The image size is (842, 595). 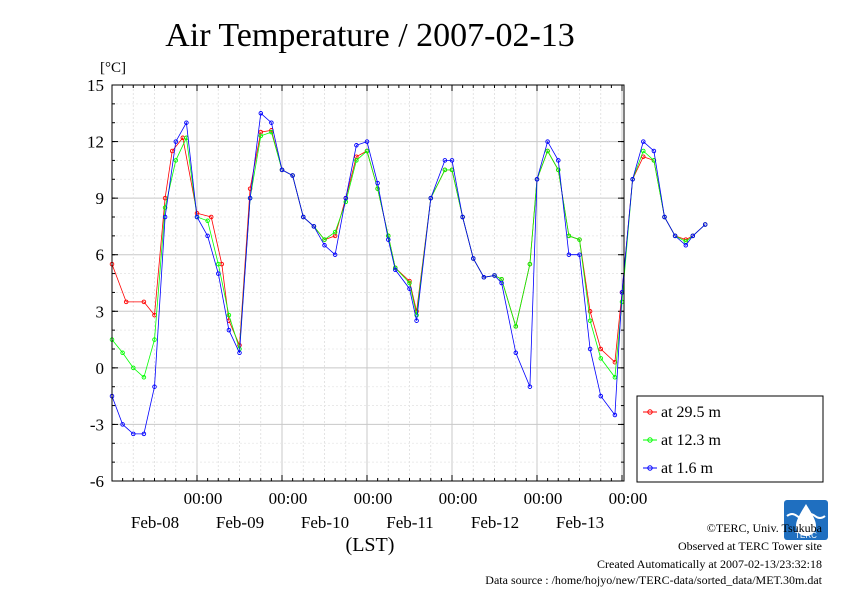 I want to click on footer-copyright: ©TERC, Univ. Tsukuba, so click(x=764, y=528).